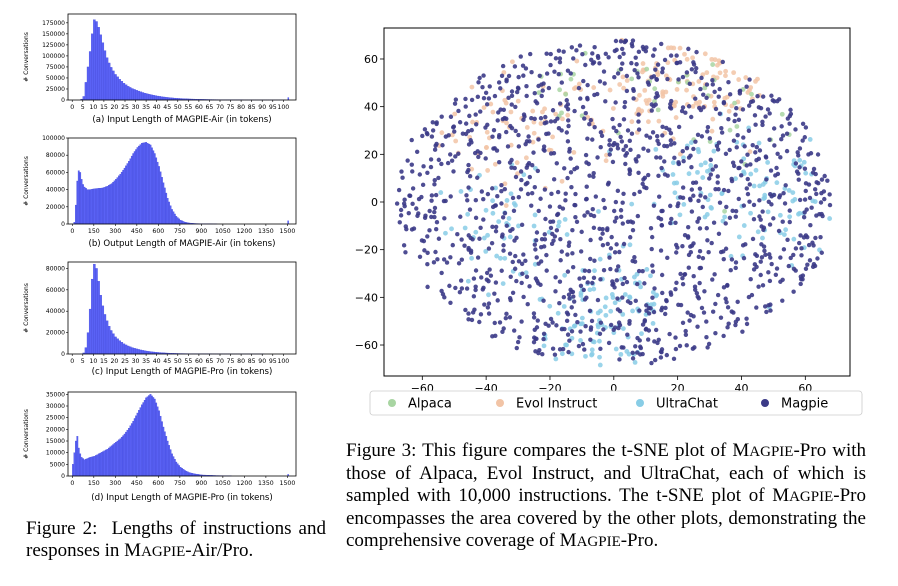 This screenshot has width=898, height=586. Describe the element at coordinates (55, 429) in the screenshot. I see `y-tick-label: 20000` at that location.